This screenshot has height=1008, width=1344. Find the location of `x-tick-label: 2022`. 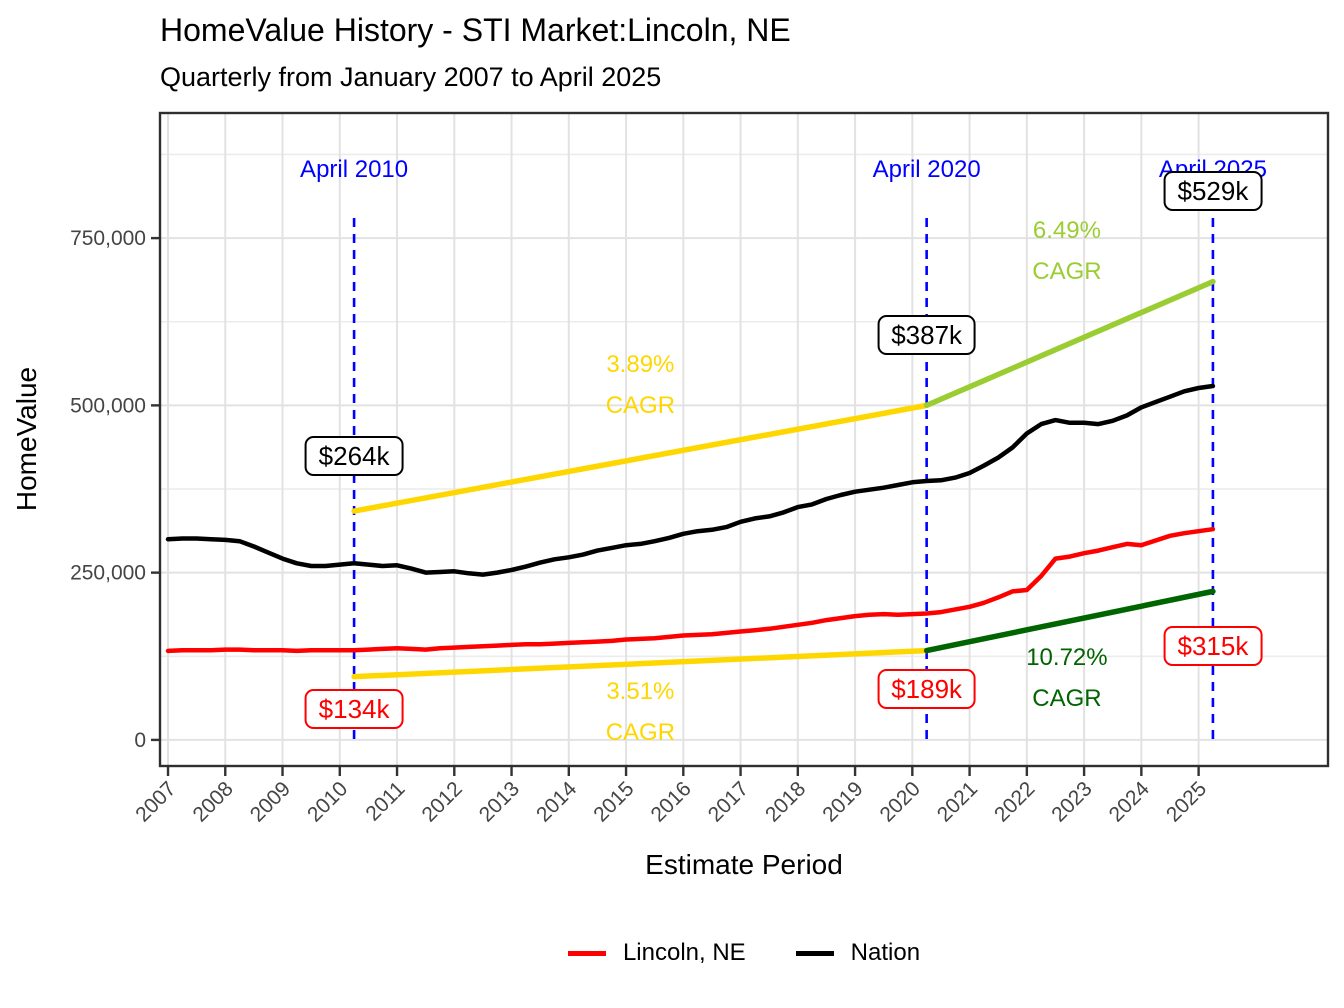

x-tick-label: 2022 is located at coordinates (1014, 801).